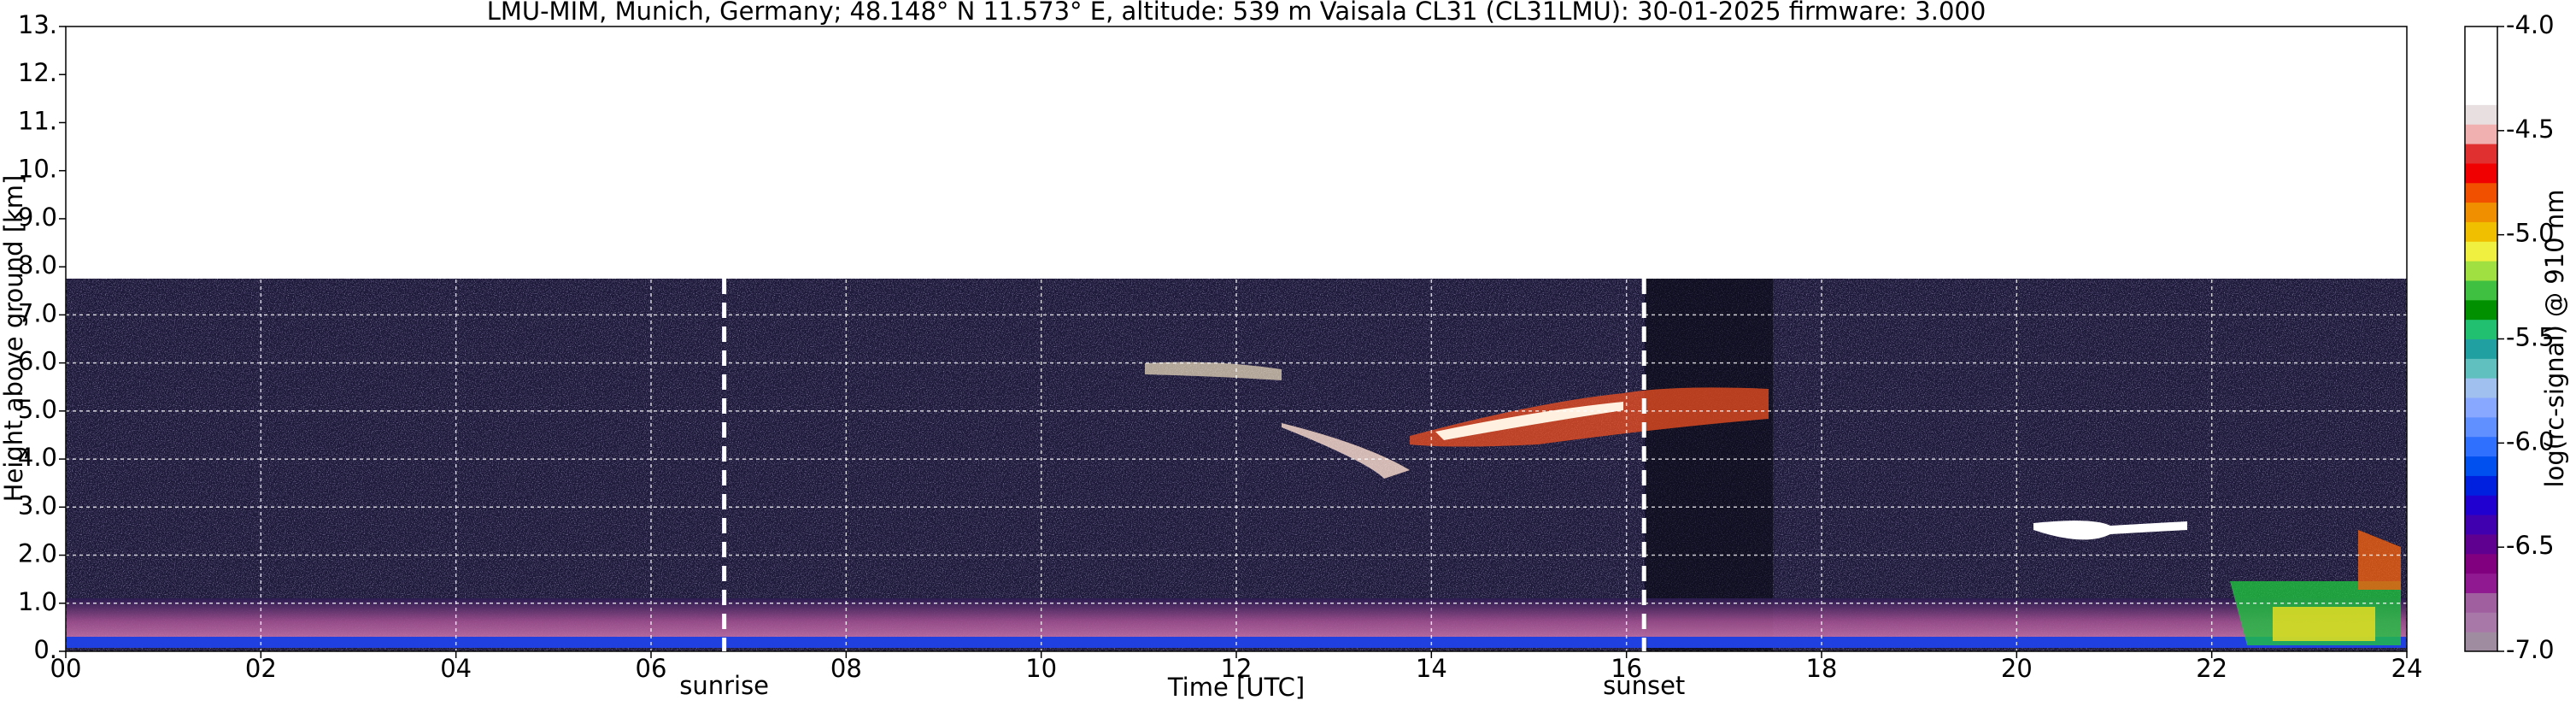 The height and width of the screenshot is (706, 2576). Describe the element at coordinates (2530, 129) in the screenshot. I see `colorbar-tick-label: -4.5` at that location.